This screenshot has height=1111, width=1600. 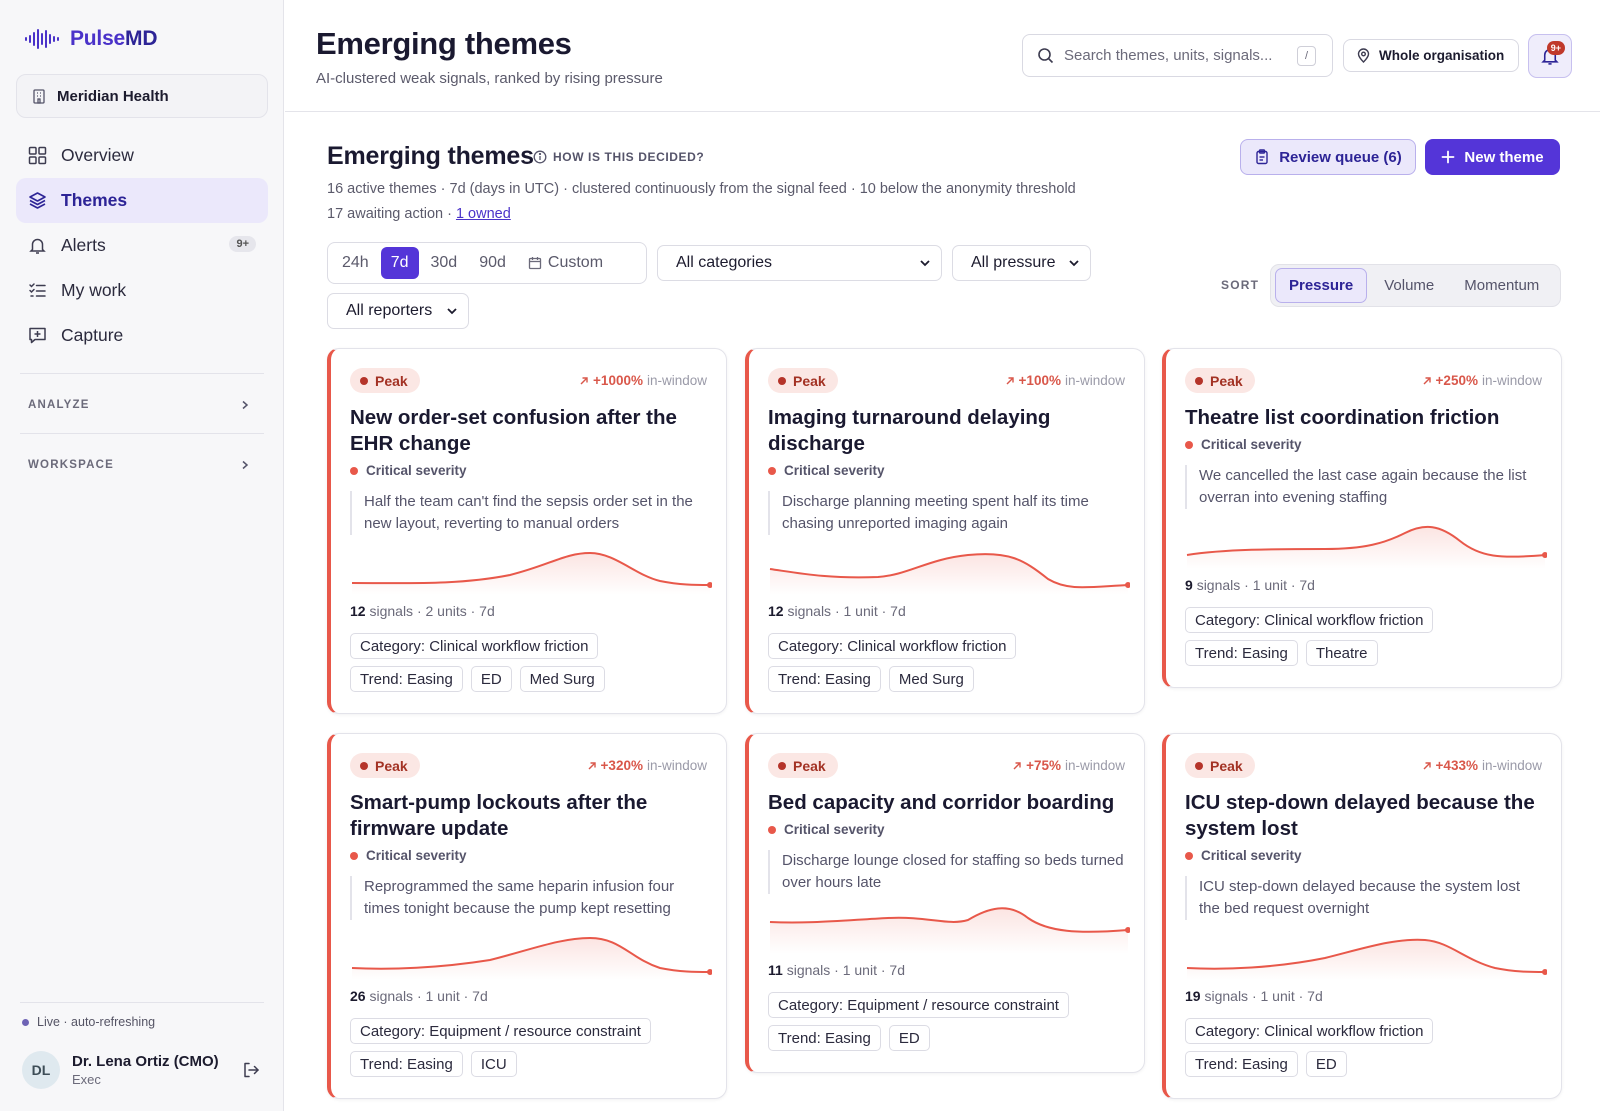 I want to click on chevron-right-icon, so click(x=245, y=405).